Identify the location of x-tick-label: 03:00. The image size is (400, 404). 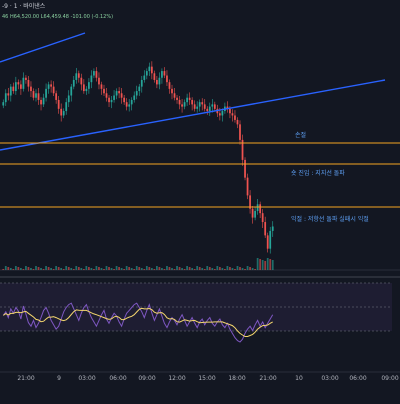
(86, 378).